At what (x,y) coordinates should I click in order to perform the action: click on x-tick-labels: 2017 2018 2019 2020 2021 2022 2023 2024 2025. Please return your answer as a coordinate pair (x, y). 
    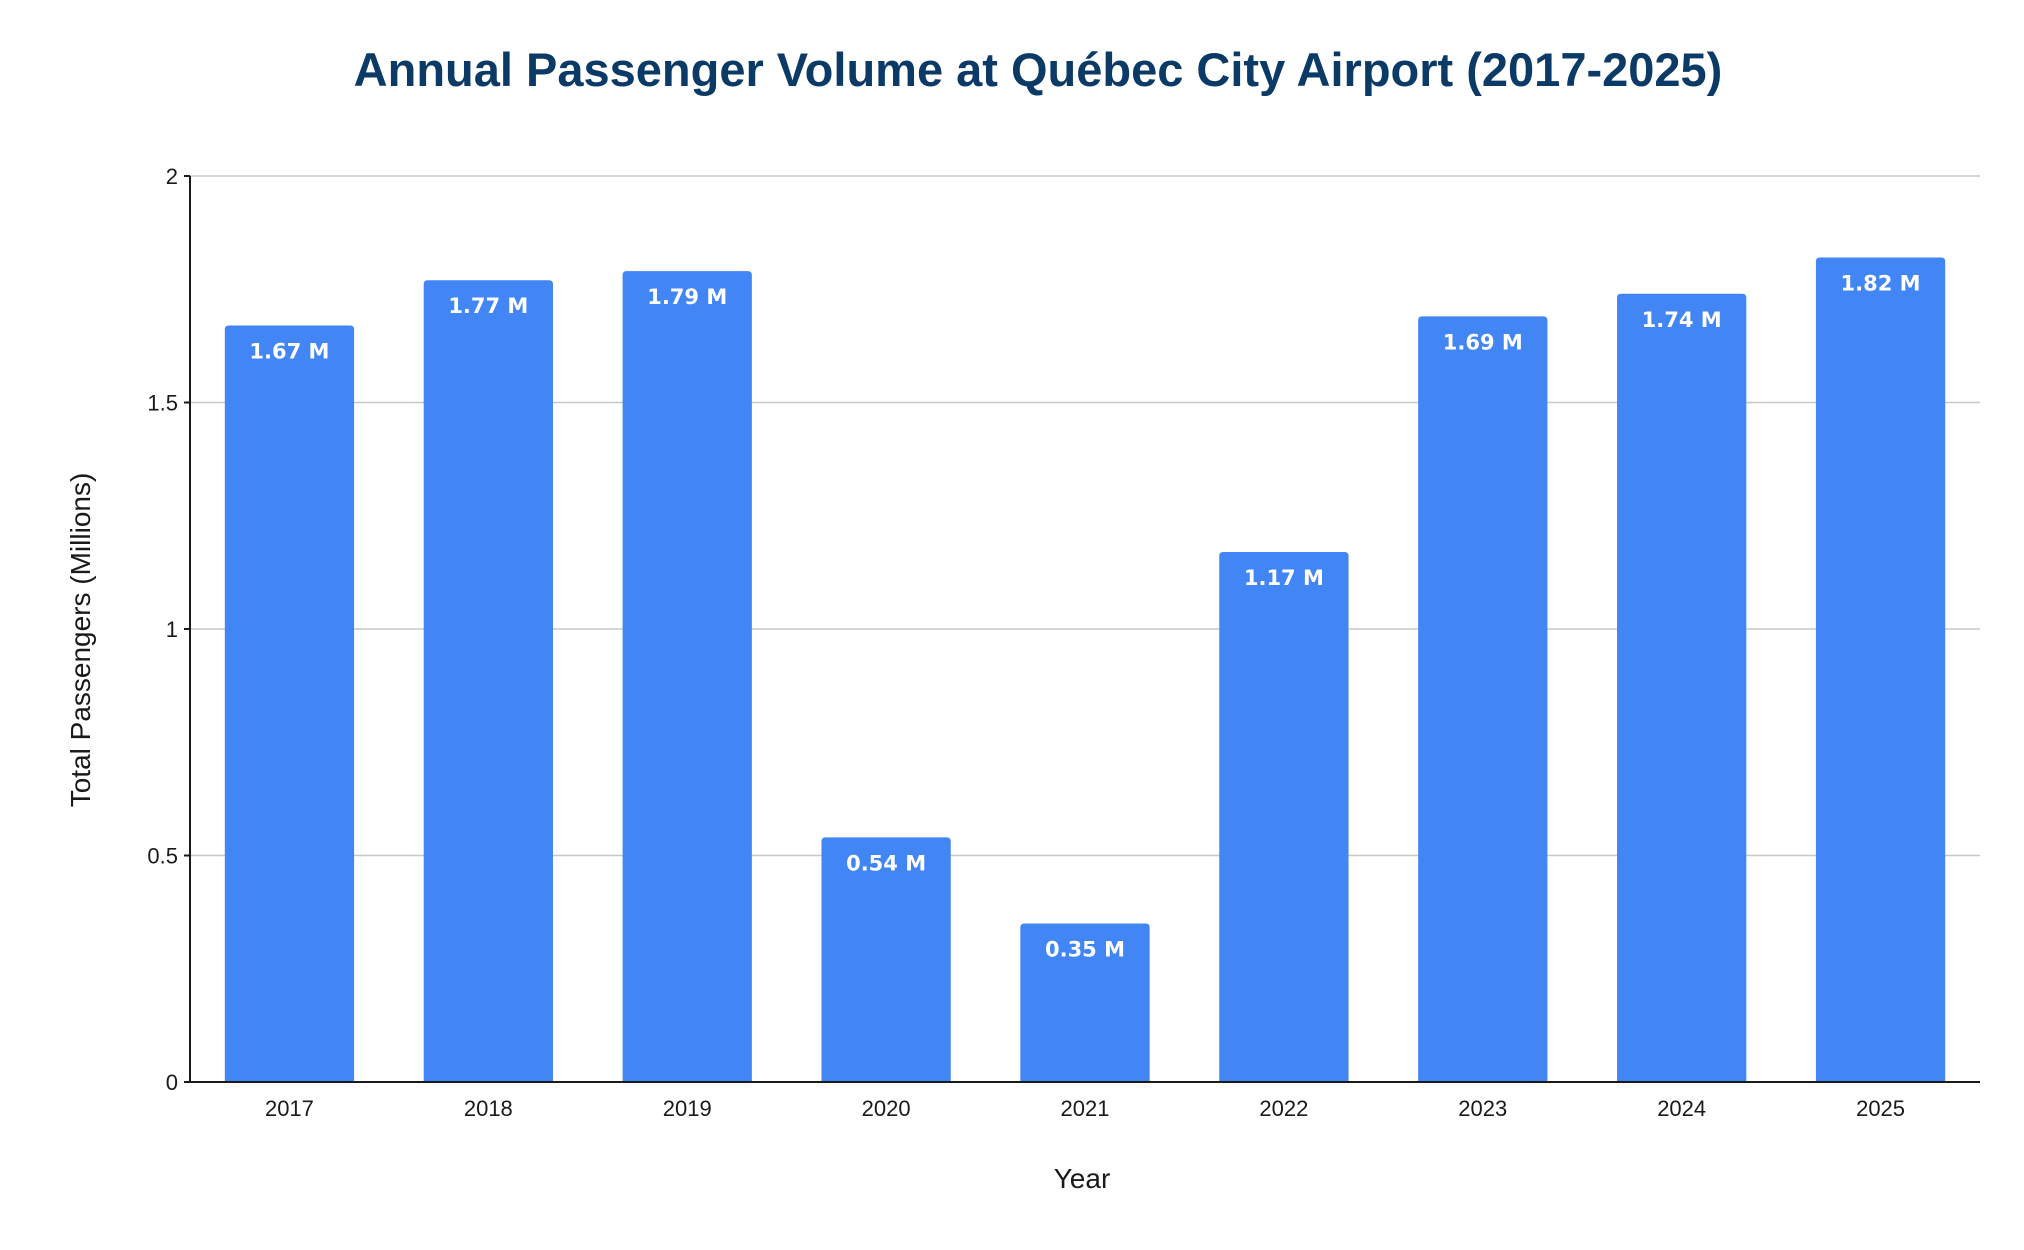
    Looking at the image, I should click on (1085, 1108).